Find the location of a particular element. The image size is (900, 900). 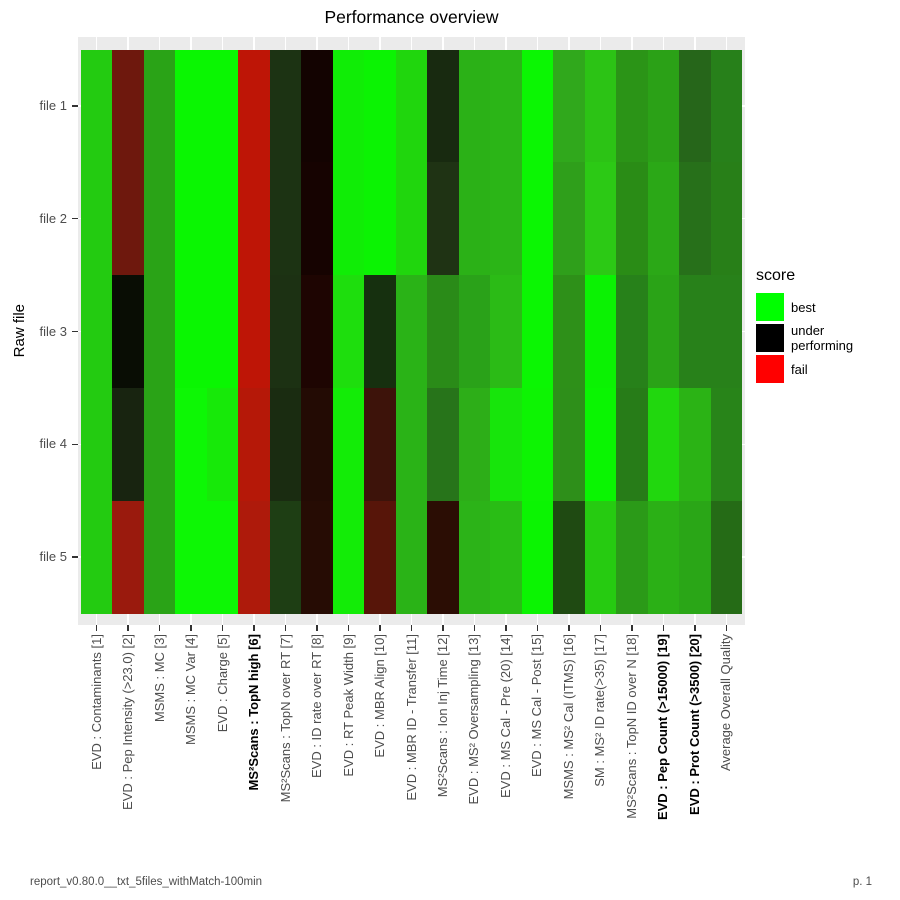

x-axis-label: EVD : MBR Align [10] is located at coordinates (380, 696).